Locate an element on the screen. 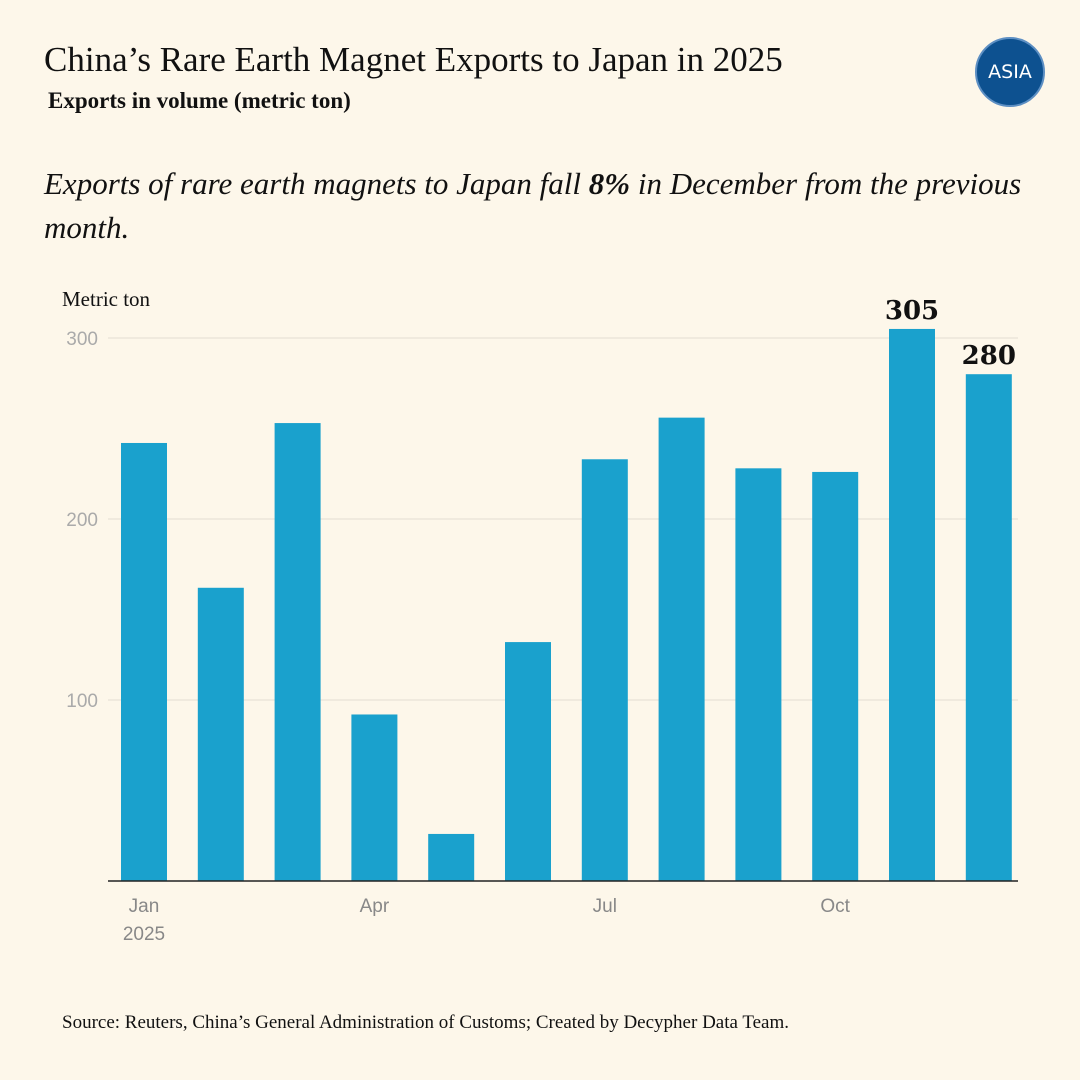 The height and width of the screenshot is (1080, 1080). bar-jun is located at coordinates (528, 761).